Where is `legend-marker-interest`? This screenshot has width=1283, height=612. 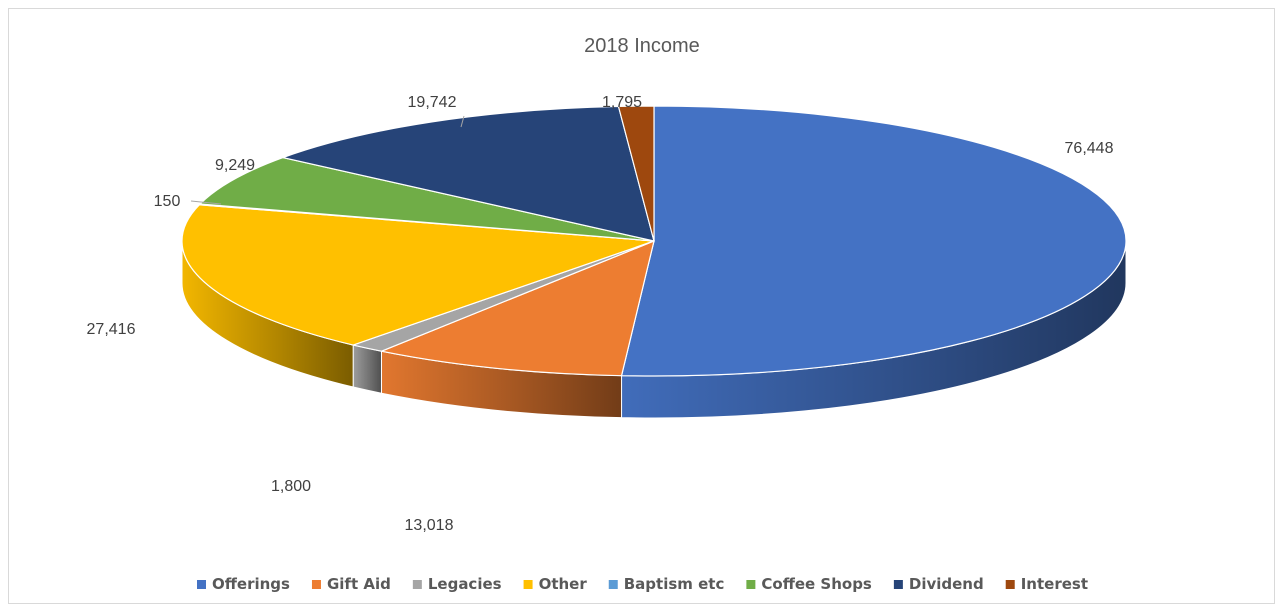 legend-marker-interest is located at coordinates (1010, 584).